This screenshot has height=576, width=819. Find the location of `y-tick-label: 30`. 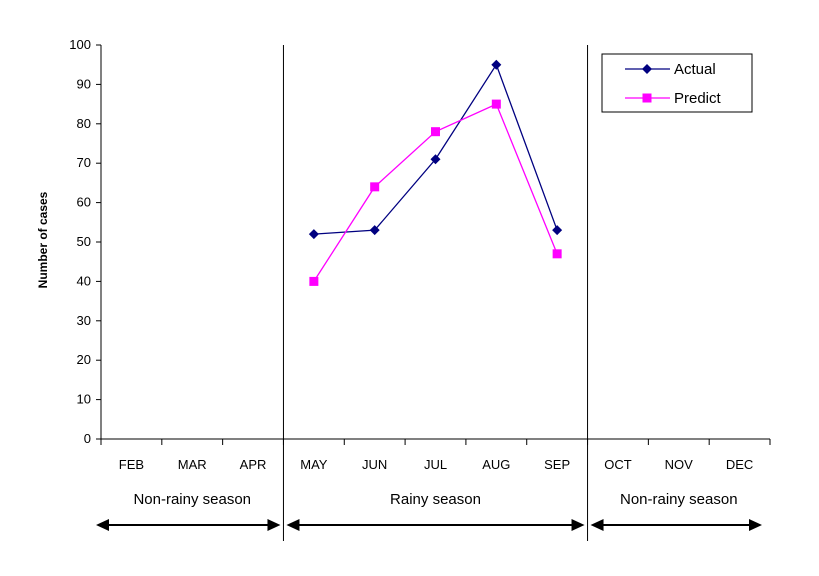

y-tick-label: 30 is located at coordinates (84, 320).